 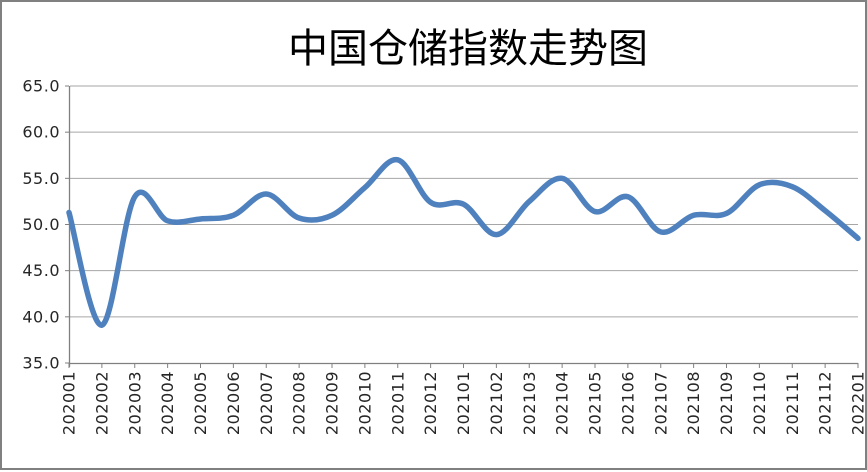 What do you see at coordinates (562, 403) in the screenshot?
I see `x-axis-label: 202104` at bounding box center [562, 403].